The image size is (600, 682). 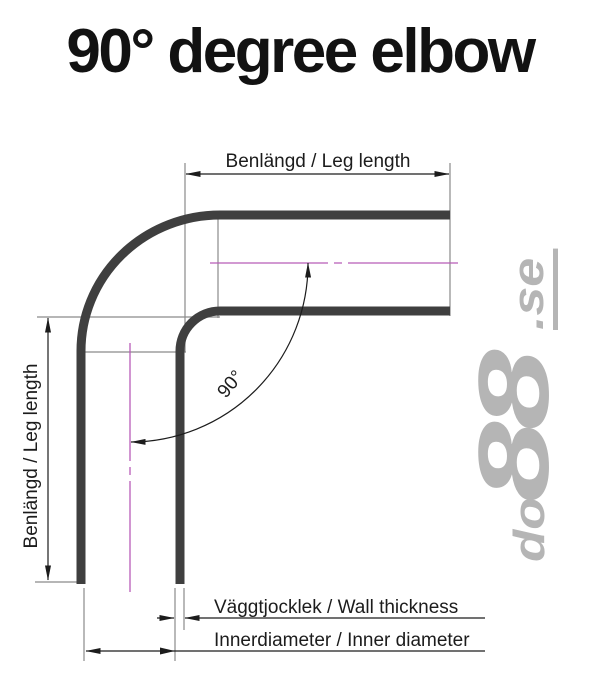 I want to click on page-title: 90° degree elbow, so click(x=301, y=51).